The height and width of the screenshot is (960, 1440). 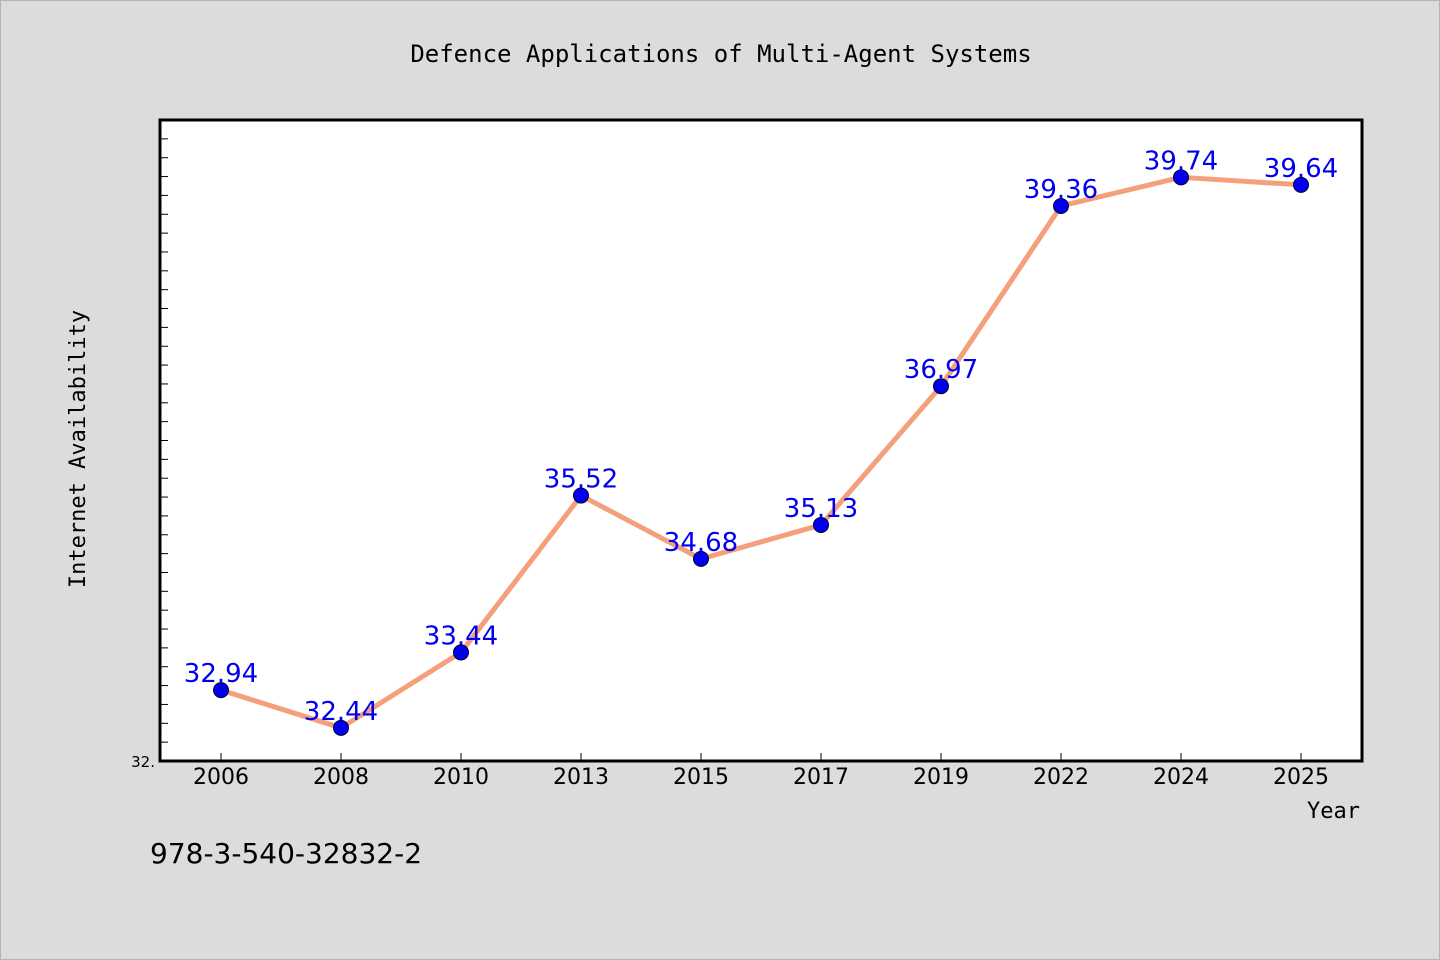 What do you see at coordinates (761, 757) in the screenshot?
I see `x-axis-ticks` at bounding box center [761, 757].